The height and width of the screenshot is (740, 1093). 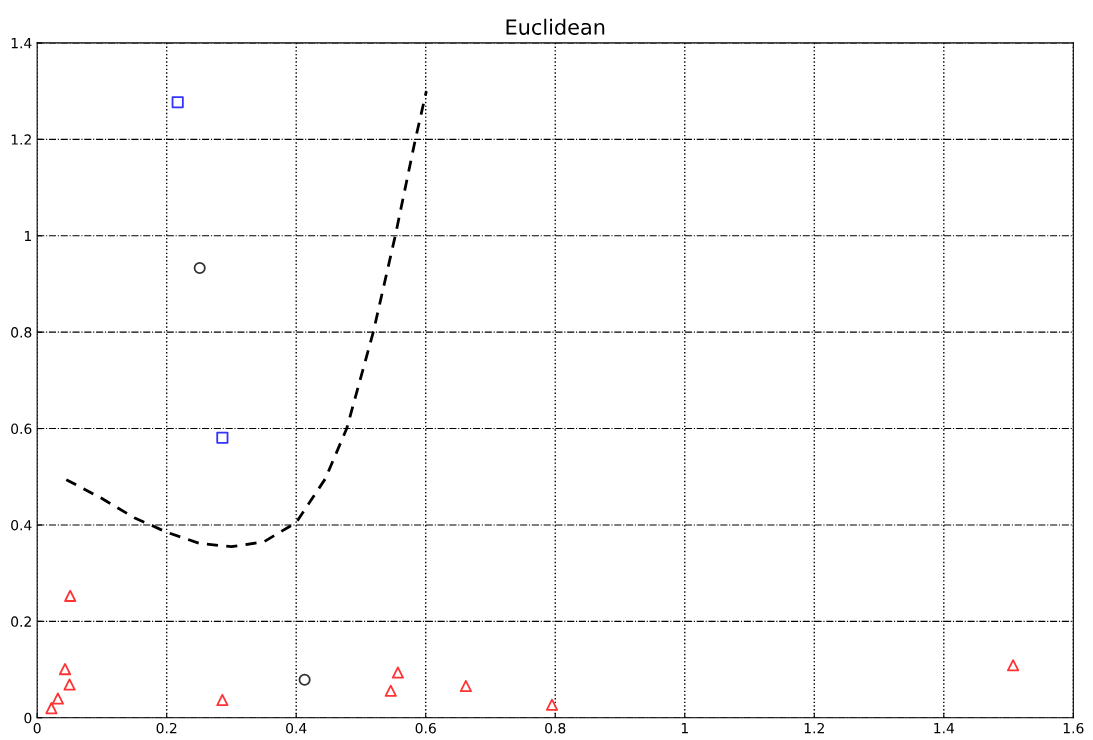 What do you see at coordinates (296, 728) in the screenshot?
I see `x-tick-label: 0.4` at bounding box center [296, 728].